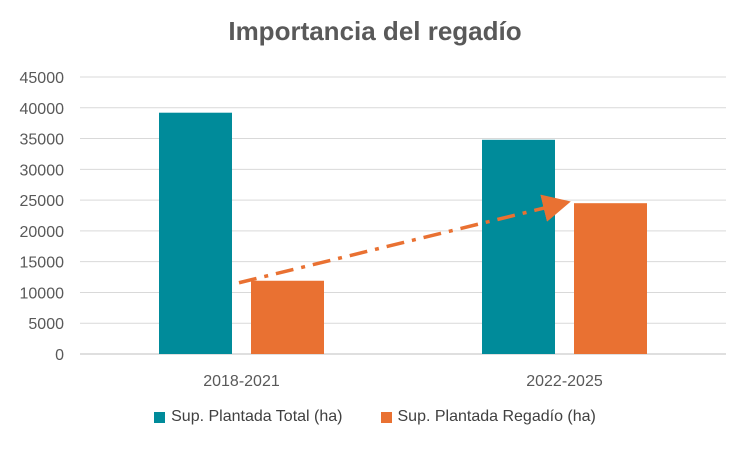 The height and width of the screenshot is (450, 750). What do you see at coordinates (42, 232) in the screenshot?
I see `y-tick-label-4: 20000` at bounding box center [42, 232].